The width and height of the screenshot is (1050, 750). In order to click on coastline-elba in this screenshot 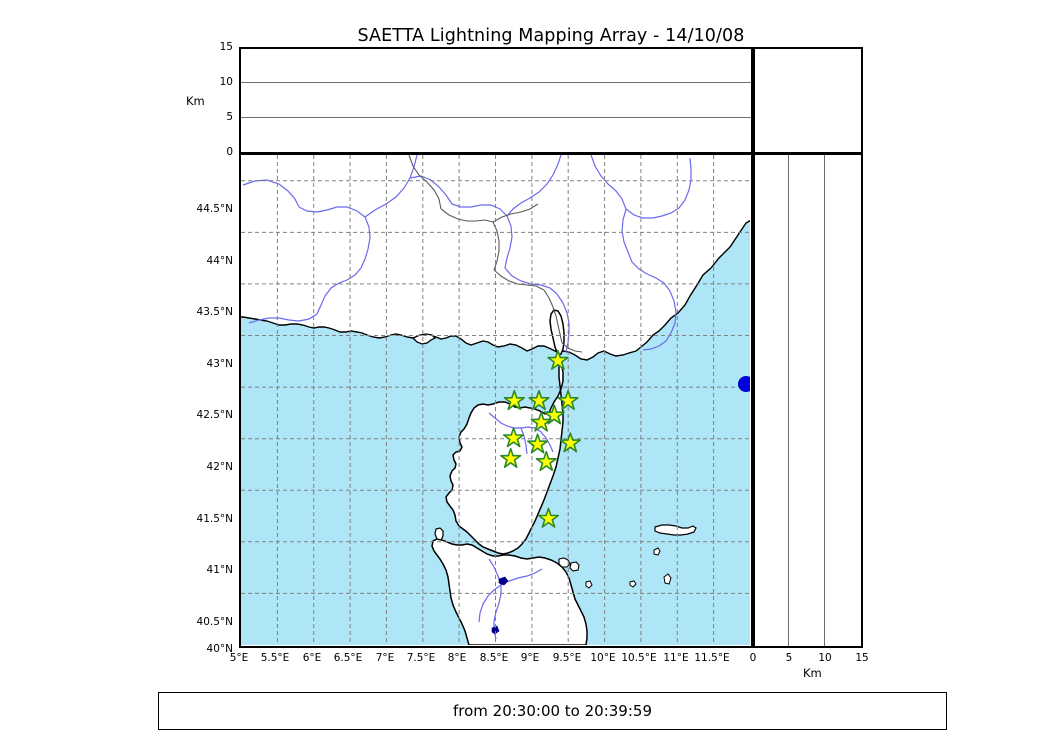, I will do `click(675, 530)`.